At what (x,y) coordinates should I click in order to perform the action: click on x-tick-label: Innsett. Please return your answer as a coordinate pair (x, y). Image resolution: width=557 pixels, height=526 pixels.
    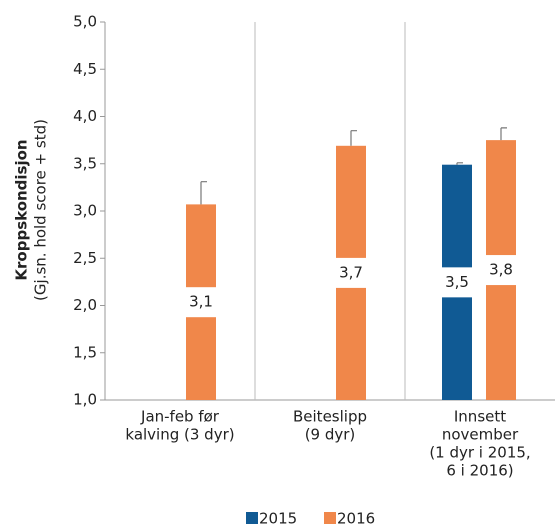
    Looking at the image, I should click on (480, 417).